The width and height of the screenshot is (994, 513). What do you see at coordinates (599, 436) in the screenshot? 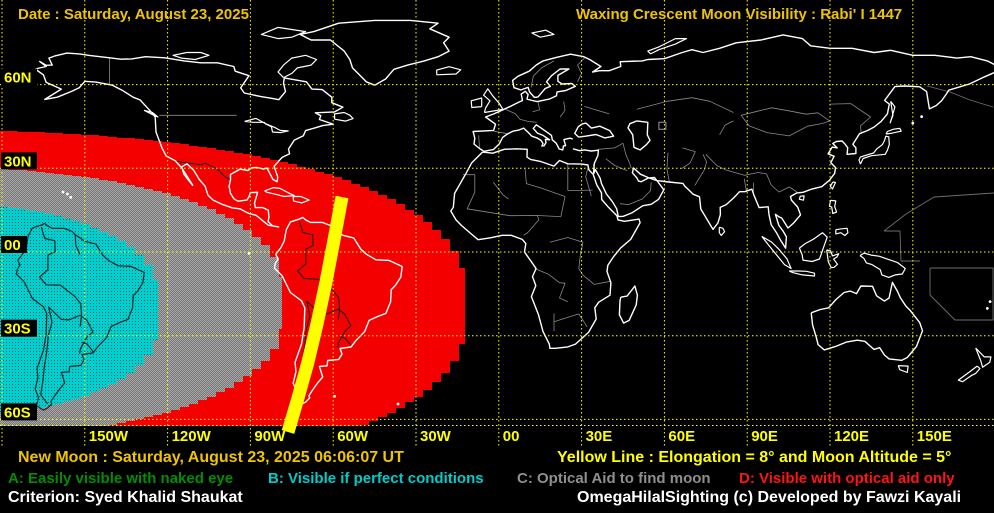
I see `lon-label-30E: 30E` at bounding box center [599, 436].